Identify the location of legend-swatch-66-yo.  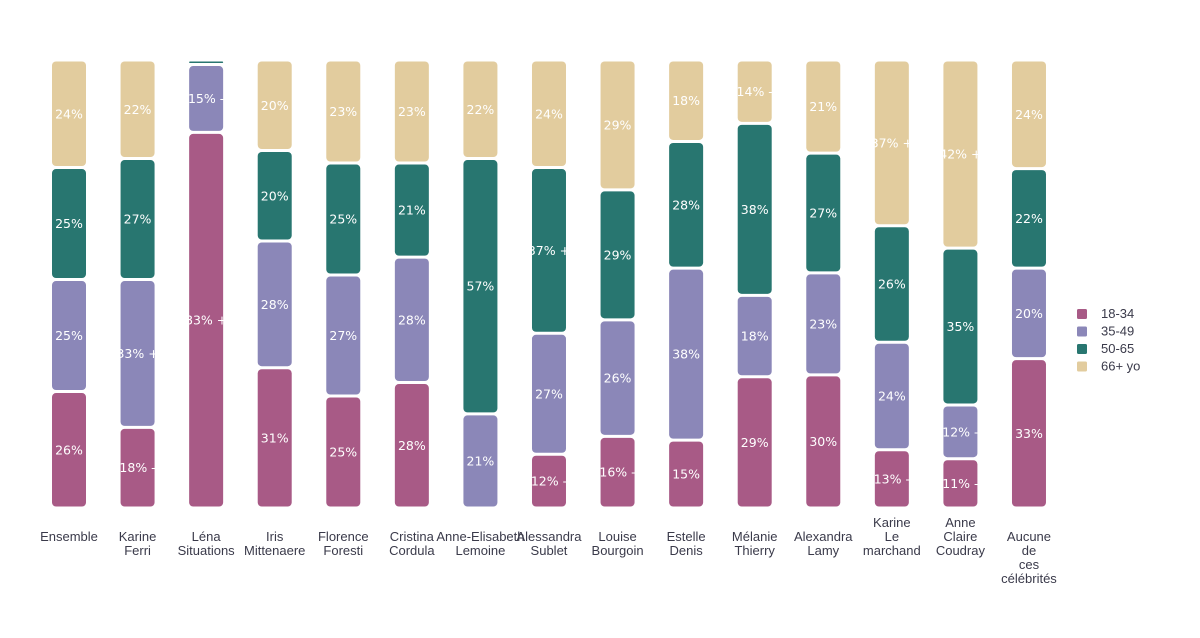
(1082, 366).